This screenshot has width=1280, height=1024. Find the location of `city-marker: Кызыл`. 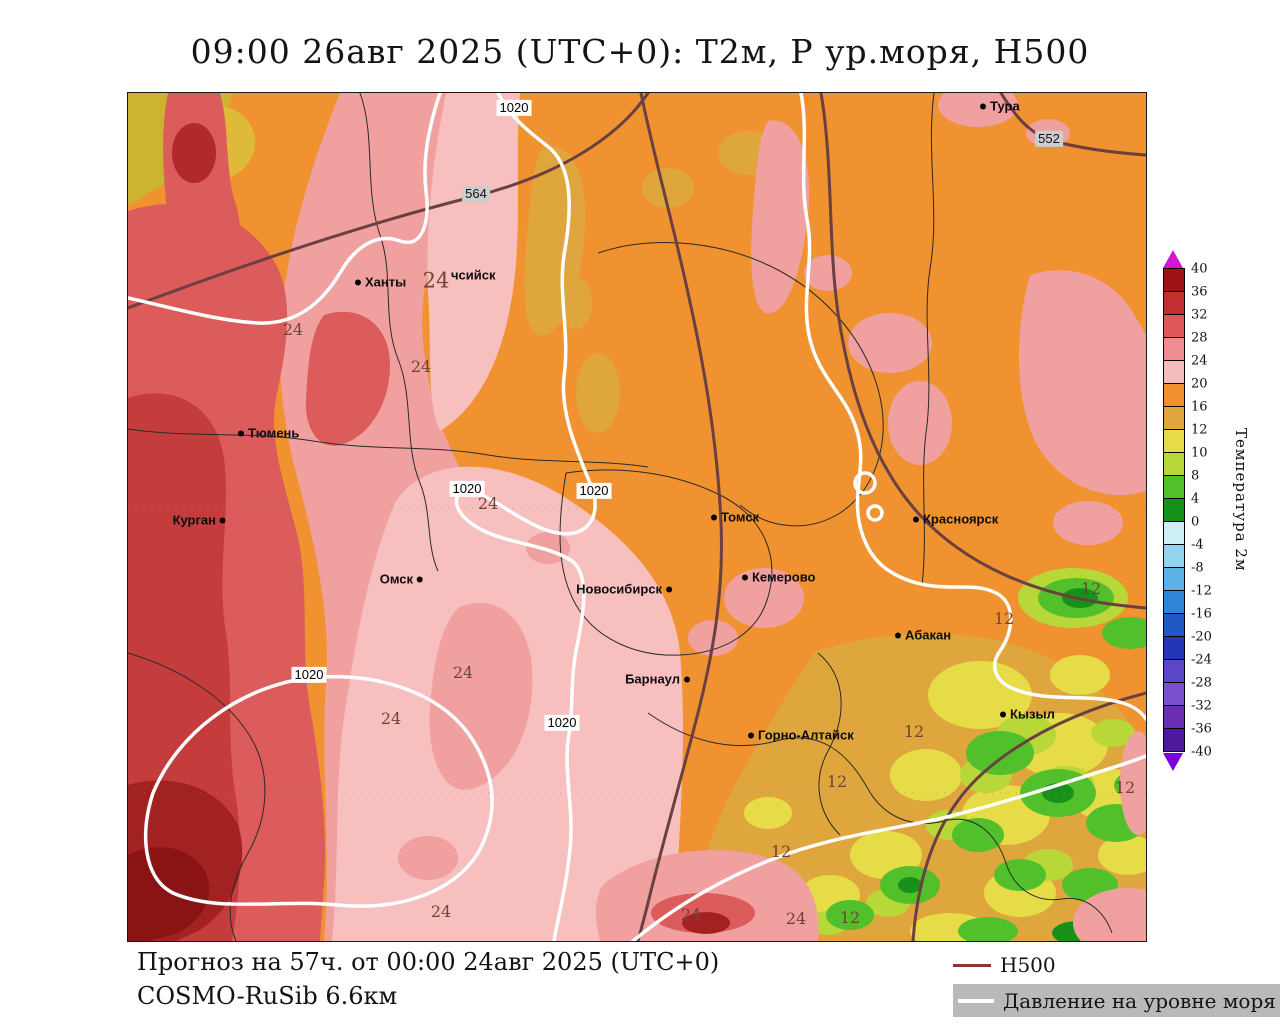

city-marker: Кызыл is located at coordinates (1027, 714).